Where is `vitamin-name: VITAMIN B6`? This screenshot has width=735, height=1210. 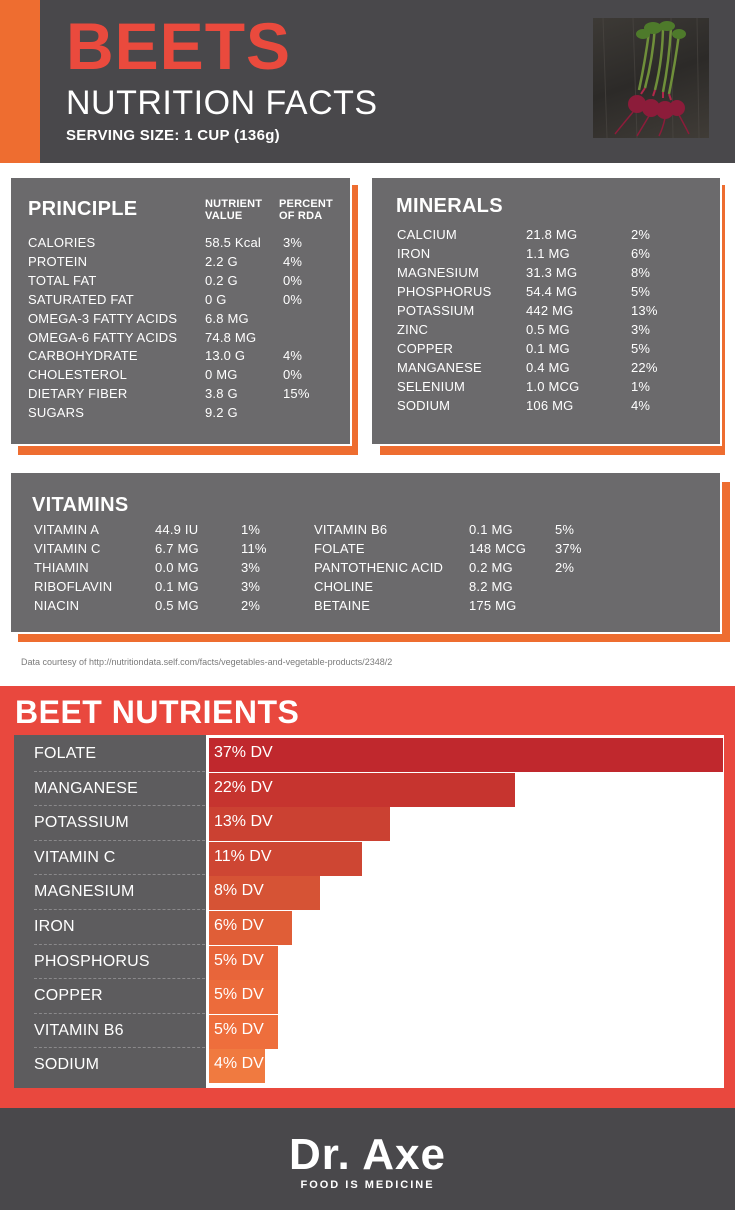
vitamin-name: VITAMIN B6 is located at coordinates (351, 529).